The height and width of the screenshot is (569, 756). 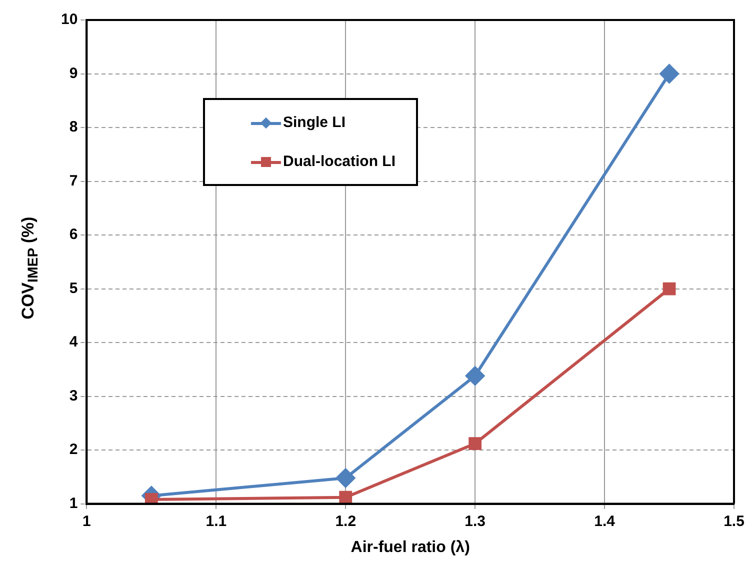 What do you see at coordinates (216, 521) in the screenshot?
I see `x-tick-label: 1.1` at bounding box center [216, 521].